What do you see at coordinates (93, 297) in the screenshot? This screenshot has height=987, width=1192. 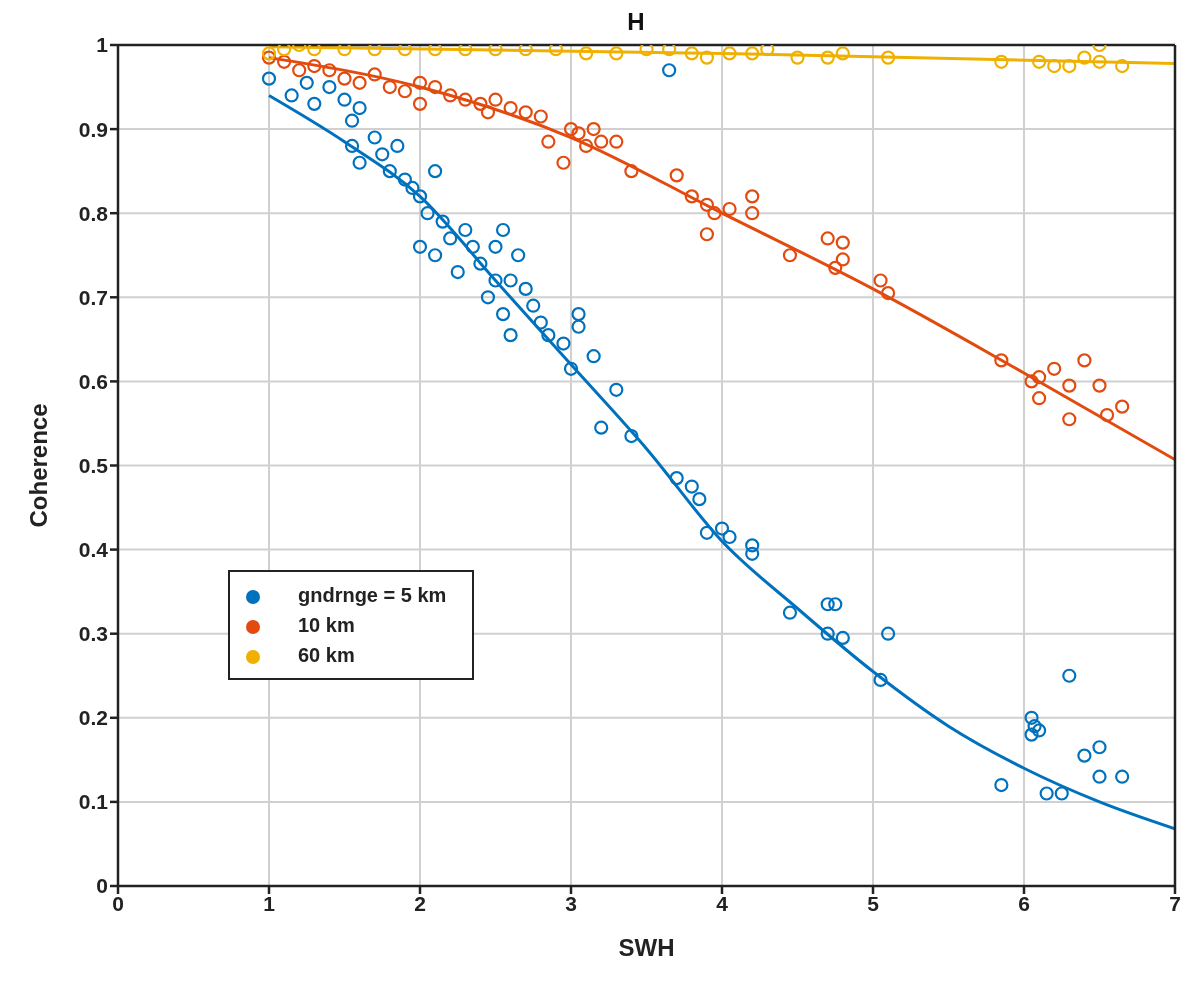 I see `y-tick-label: 0.7` at bounding box center [93, 297].